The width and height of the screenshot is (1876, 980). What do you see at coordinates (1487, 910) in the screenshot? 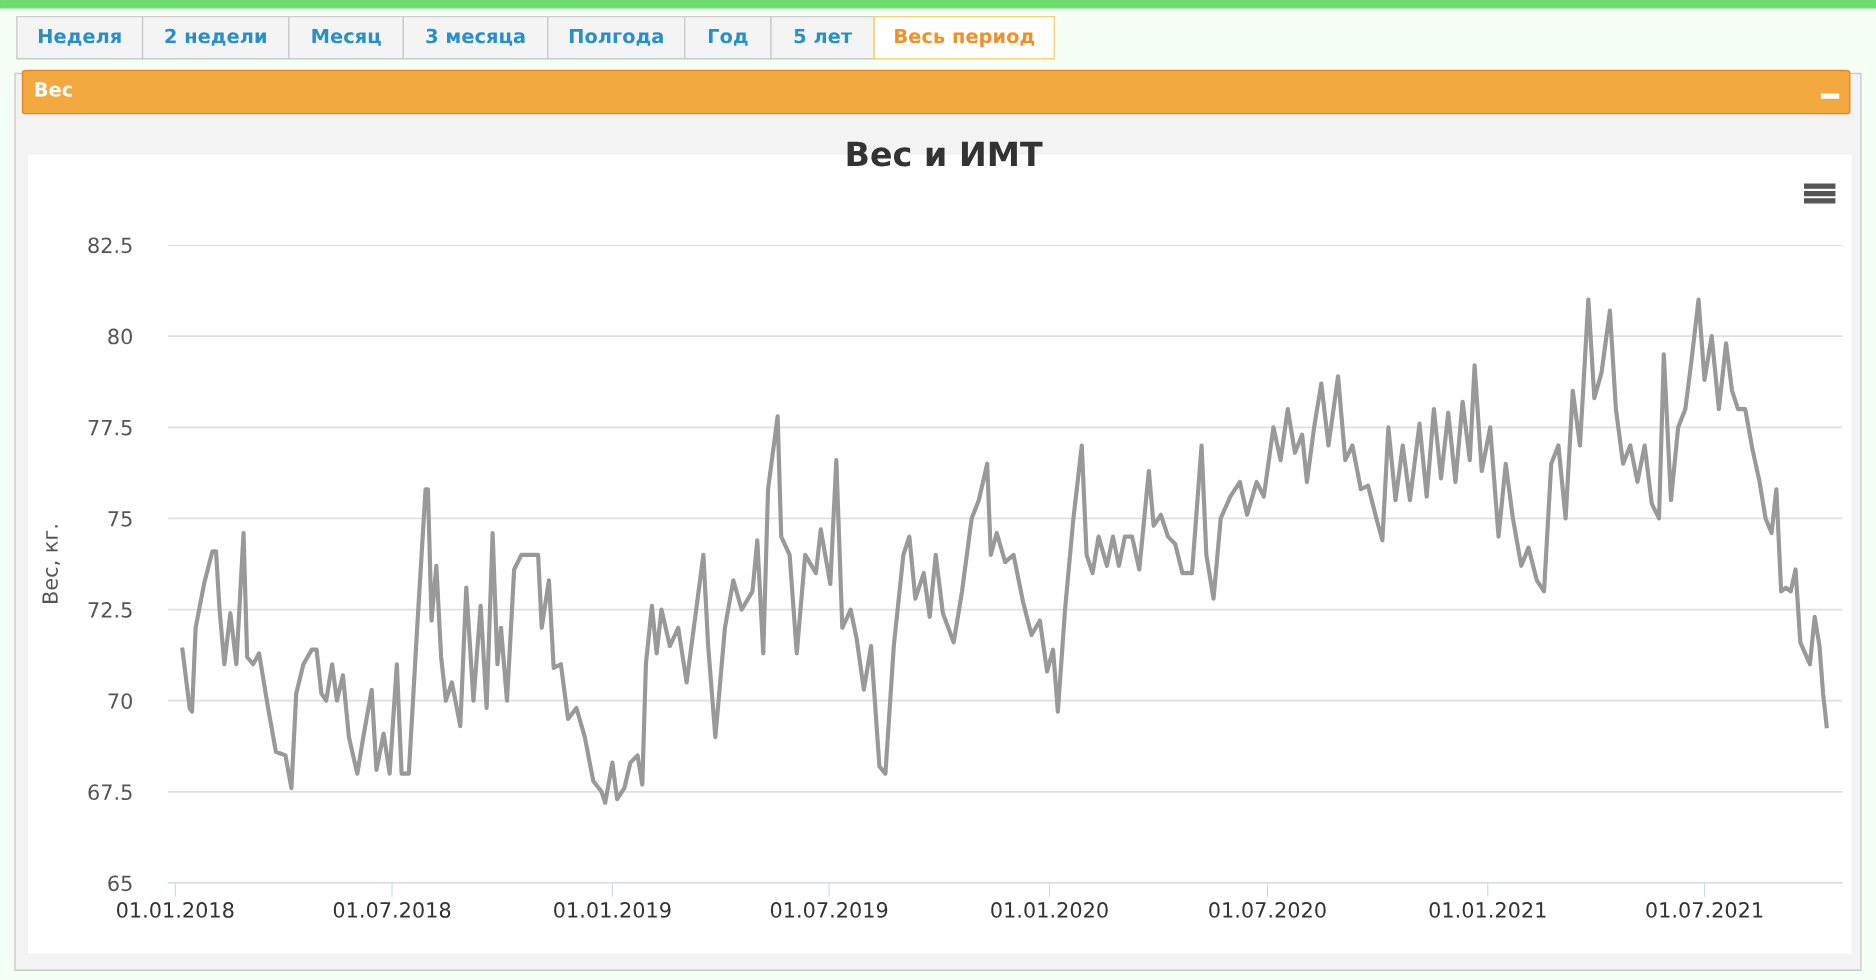
I see `x-tick-label: 01.01.2021` at bounding box center [1487, 910].